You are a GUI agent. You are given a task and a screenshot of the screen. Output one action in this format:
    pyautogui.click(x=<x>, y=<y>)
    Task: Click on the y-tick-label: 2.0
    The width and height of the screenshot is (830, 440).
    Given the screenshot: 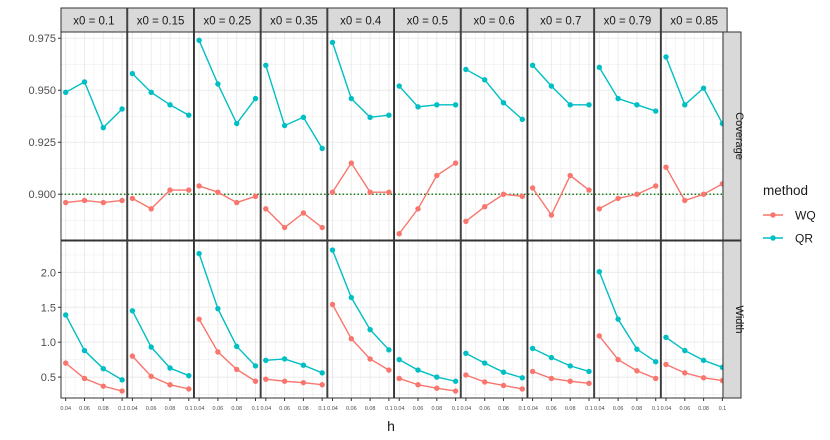 What is the action you would take?
    pyautogui.click(x=48, y=273)
    